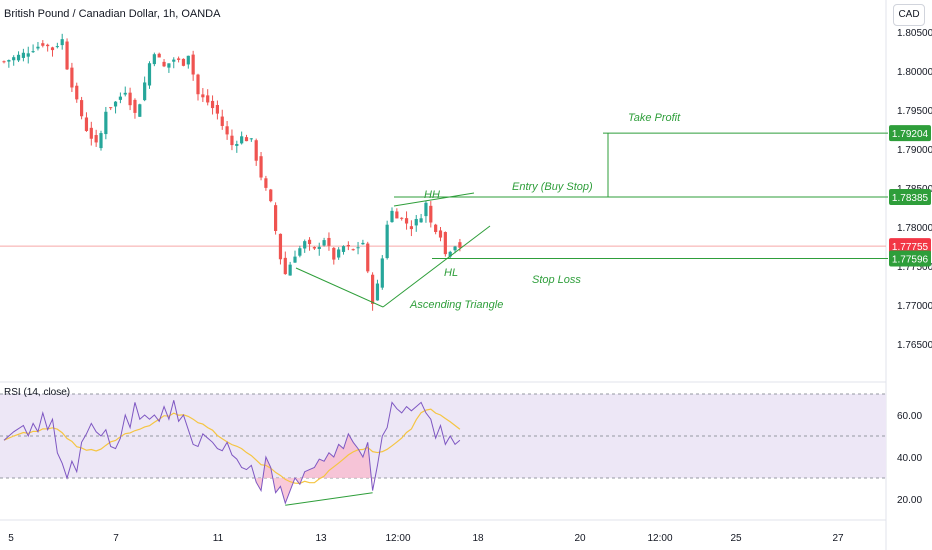 This screenshot has width=932, height=550. Describe the element at coordinates (232, 446) in the screenshot. I see `rsi-ma-line` at that location.